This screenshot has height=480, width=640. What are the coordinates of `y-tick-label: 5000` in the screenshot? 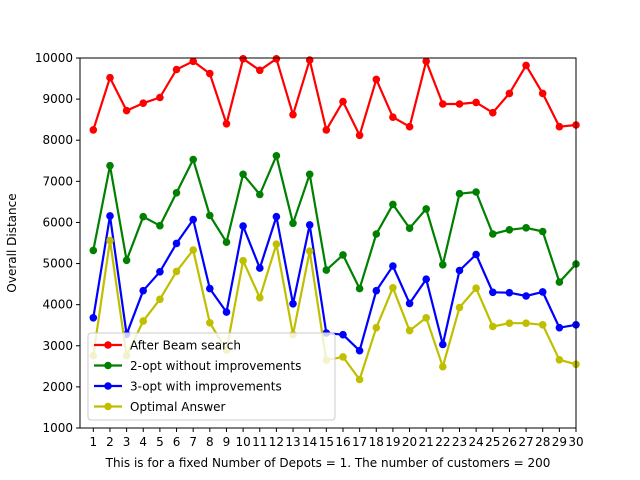 It's located at (57, 264).